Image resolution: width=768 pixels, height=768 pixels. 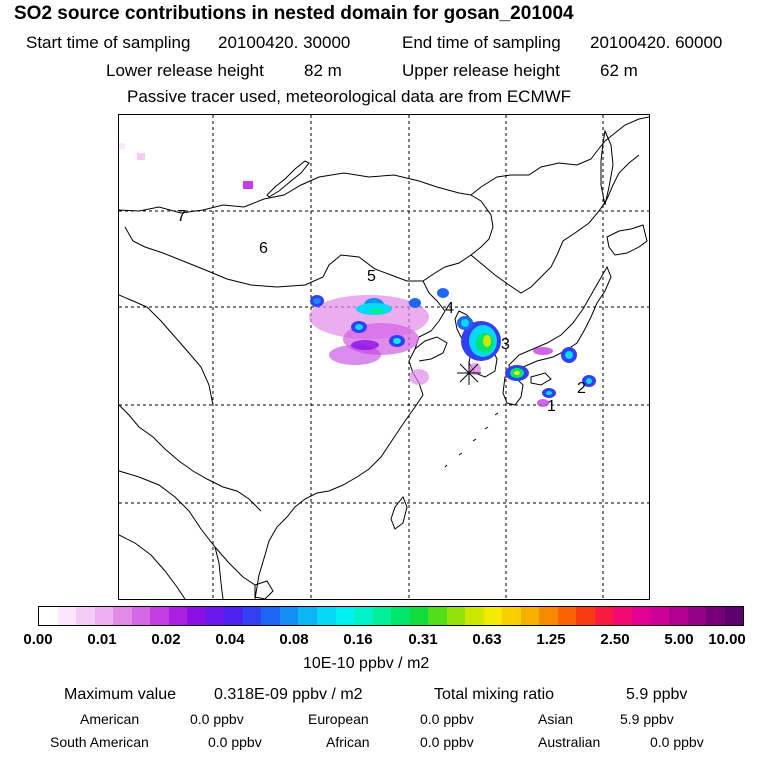 I want to click on south-american-label: South American, so click(x=99, y=742).